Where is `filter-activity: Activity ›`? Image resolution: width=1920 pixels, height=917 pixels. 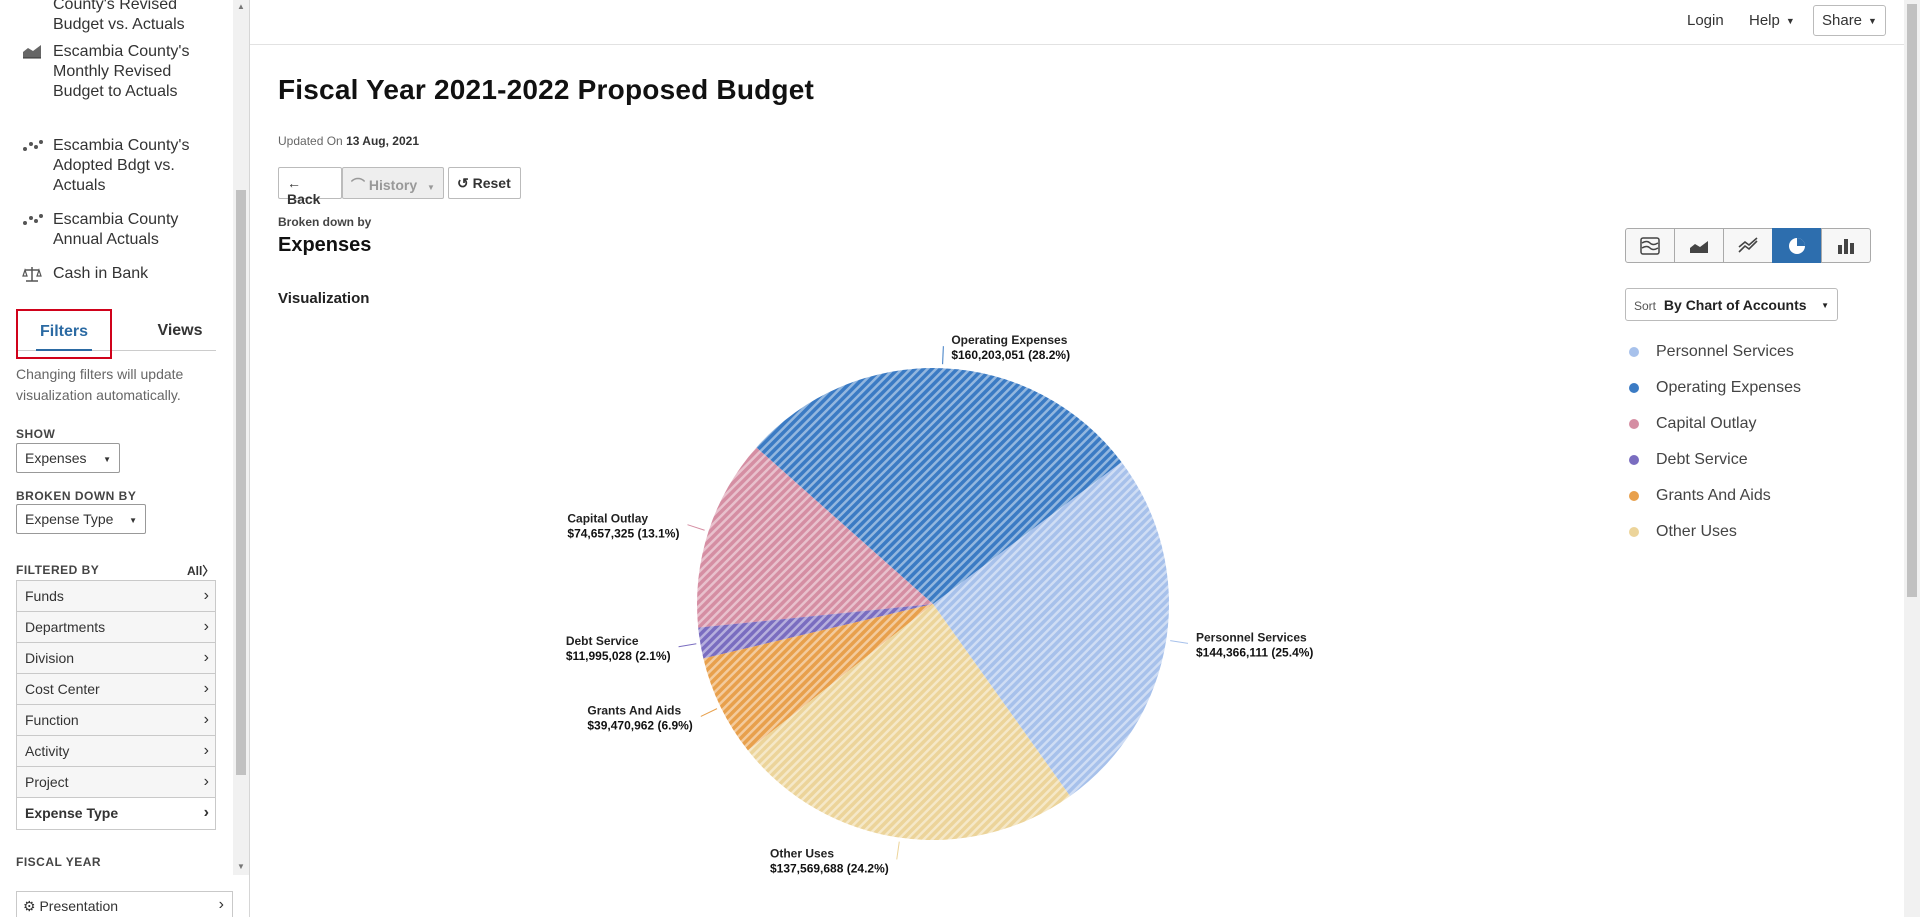
filter-activity: Activity › is located at coordinates (116, 751).